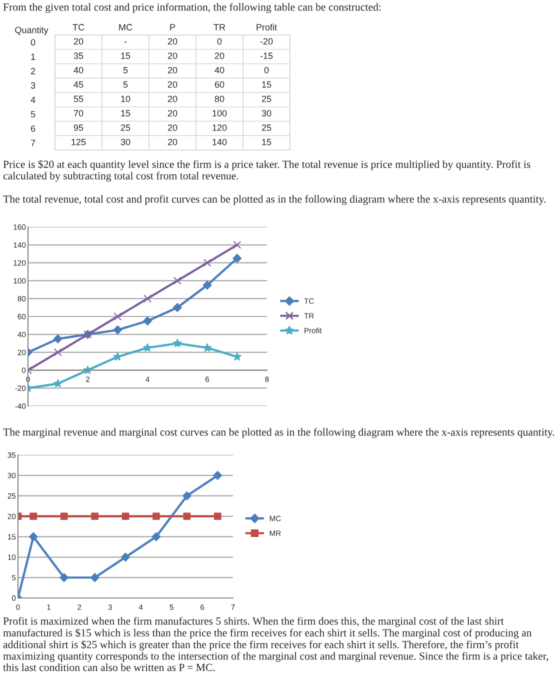  Describe the element at coordinates (33, 143) in the screenshot. I see `y-tick-label: 7` at that location.